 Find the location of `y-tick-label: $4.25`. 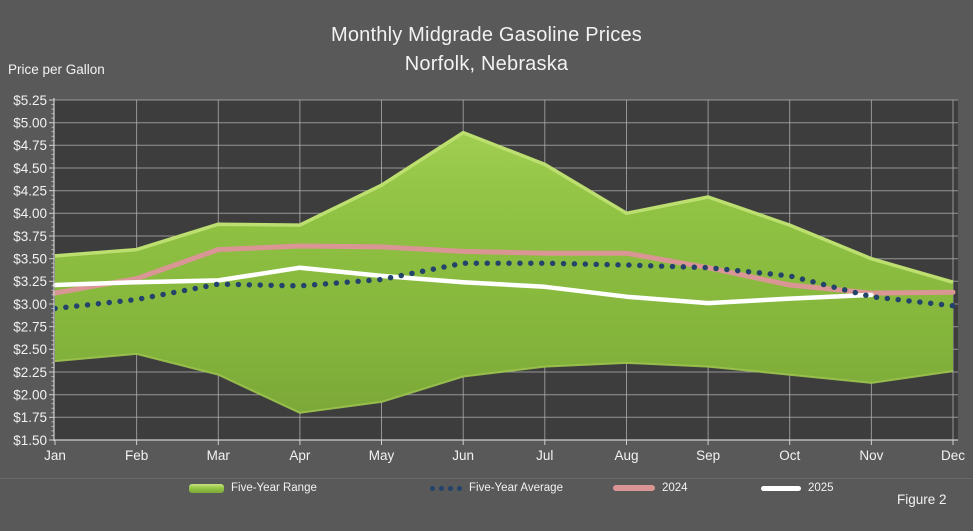

y-tick-label: $4.25 is located at coordinates (30, 191).